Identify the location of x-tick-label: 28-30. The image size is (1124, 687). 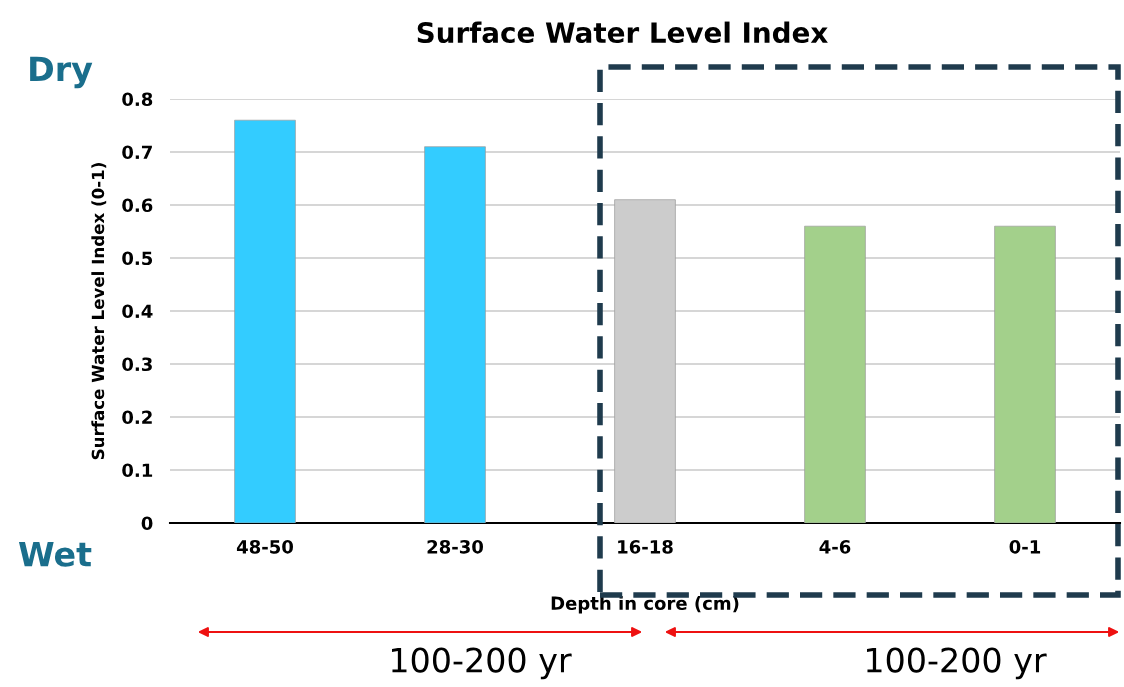
(455, 546).